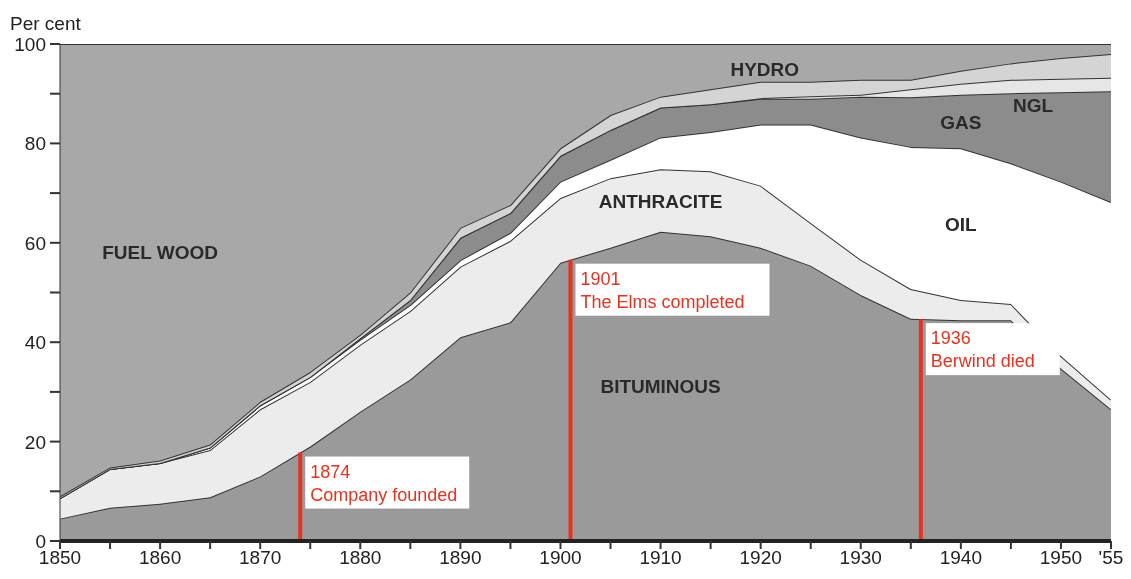 This screenshot has height=579, width=1131. I want to click on ref-line-label: 1901 The Elms completed, so click(662, 290).